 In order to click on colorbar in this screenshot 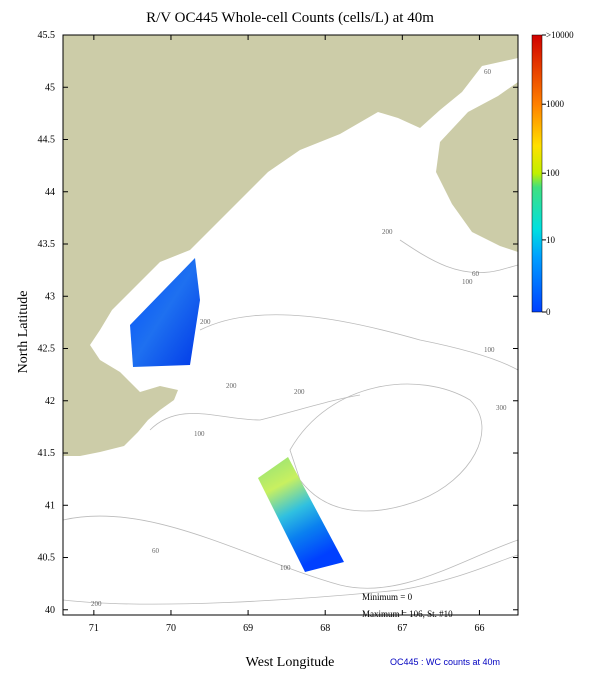, I will do `click(537, 173)`.